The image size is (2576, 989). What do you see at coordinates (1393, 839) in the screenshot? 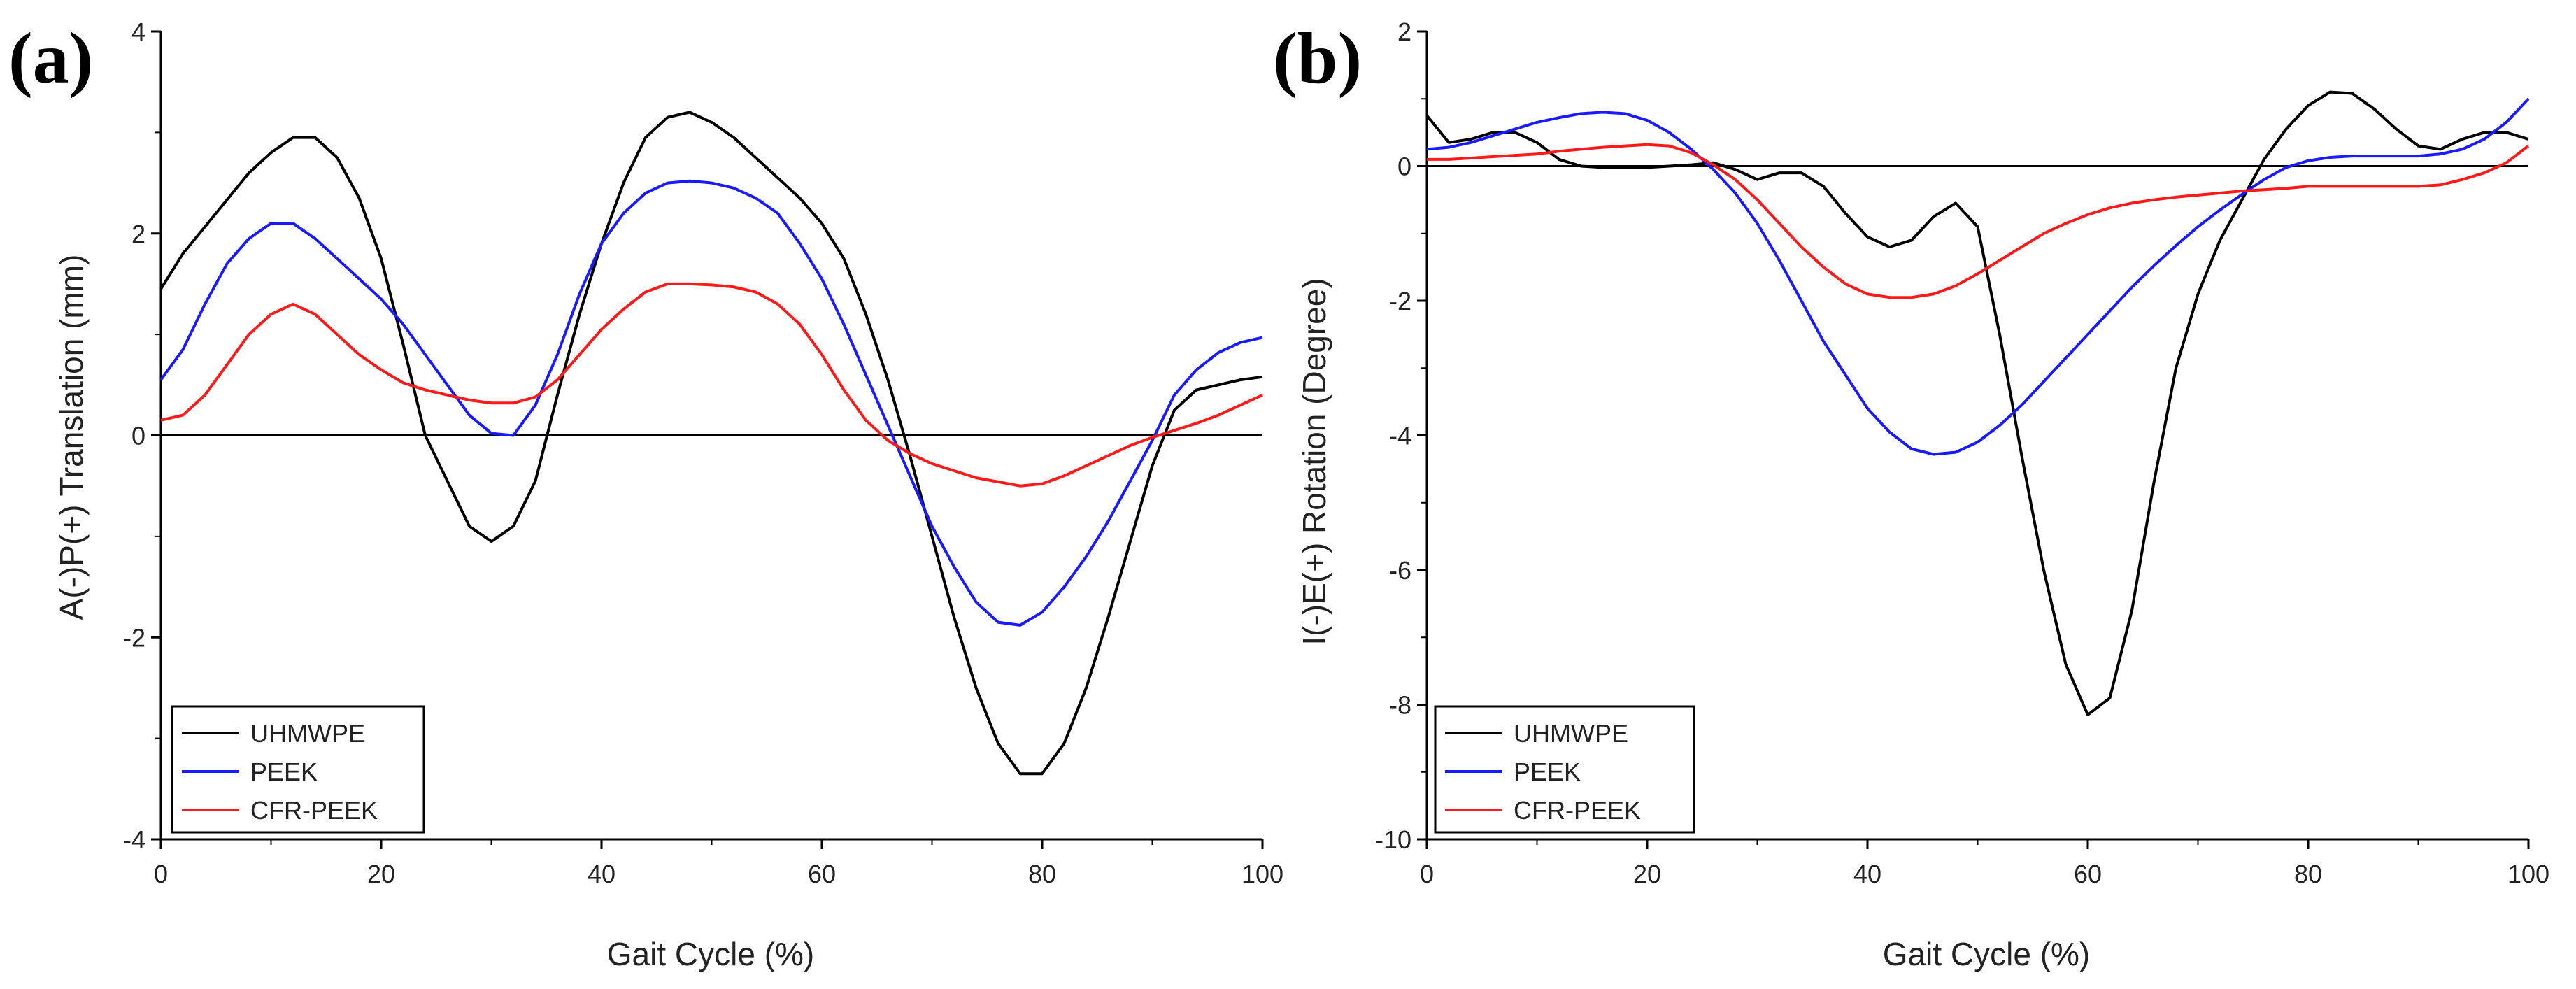
I see `y-tick-label: -10` at bounding box center [1393, 839].